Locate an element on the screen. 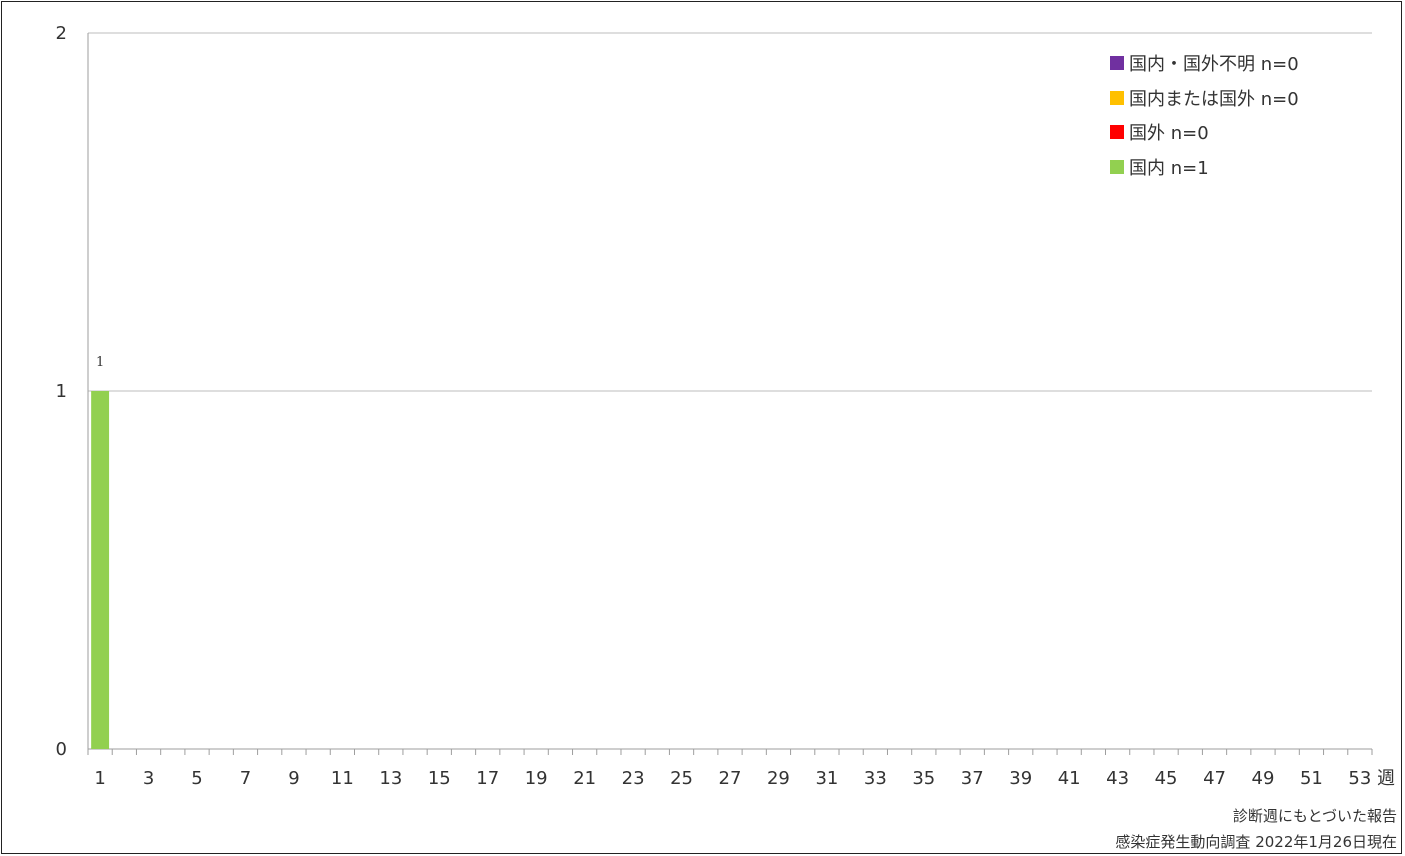 This screenshot has height=856, width=1405. x-tick-label-25: 25 is located at coordinates (681, 778).